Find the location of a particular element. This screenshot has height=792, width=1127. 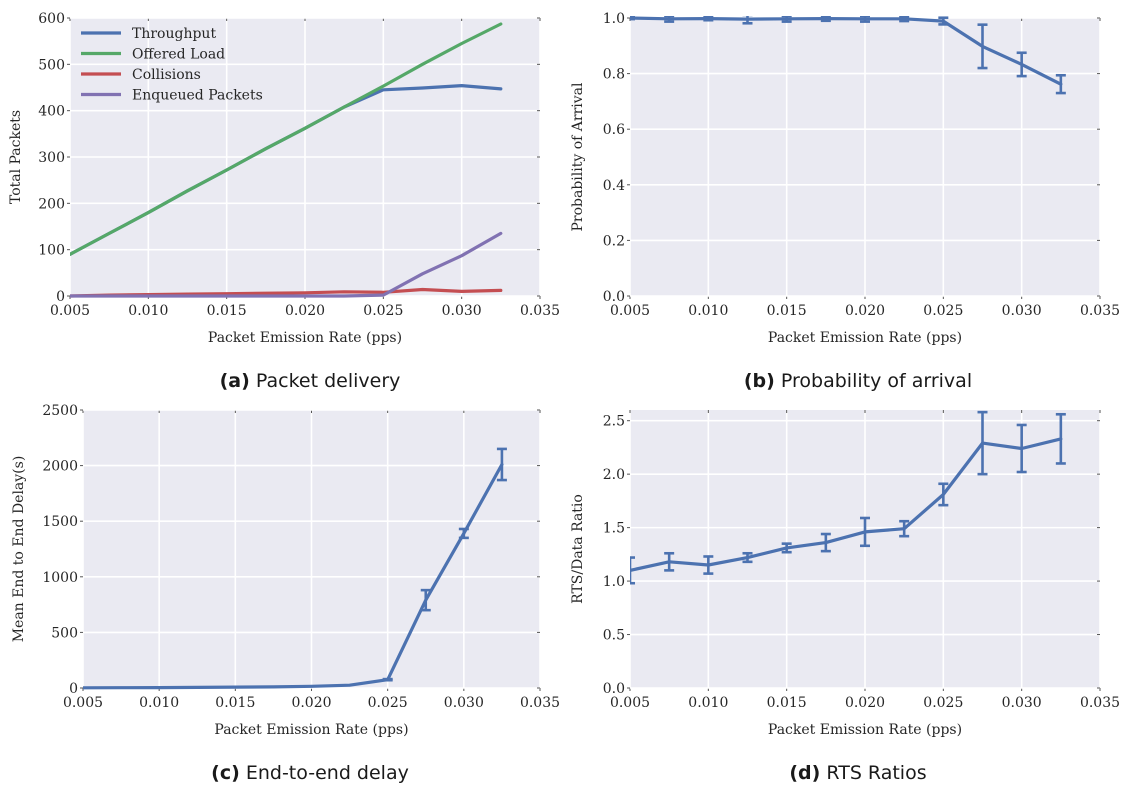

y-tick-label: 2.5 is located at coordinates (614, 422).